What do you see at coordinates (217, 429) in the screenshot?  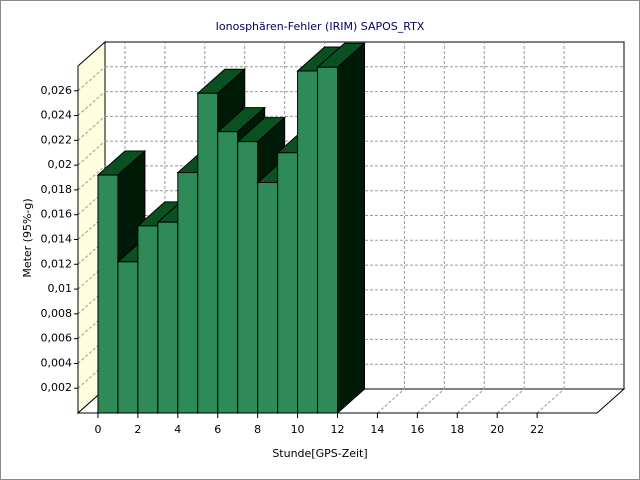 I see `x-tick-label: 6` at bounding box center [217, 429].